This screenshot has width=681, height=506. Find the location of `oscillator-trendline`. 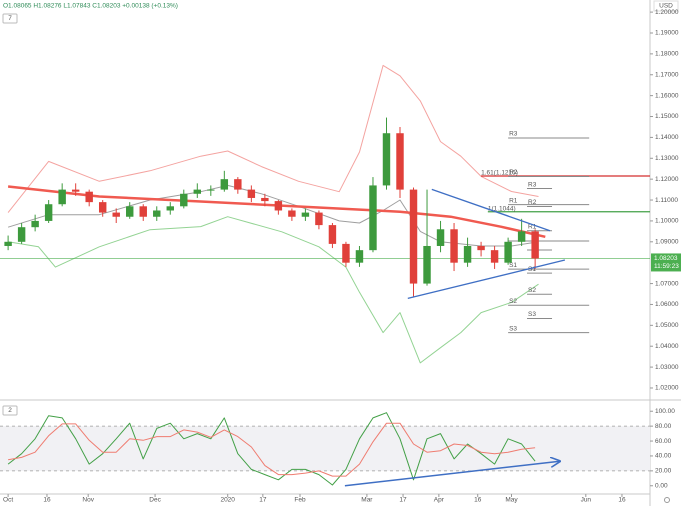

oscillator-trendline is located at coordinates (452, 474).